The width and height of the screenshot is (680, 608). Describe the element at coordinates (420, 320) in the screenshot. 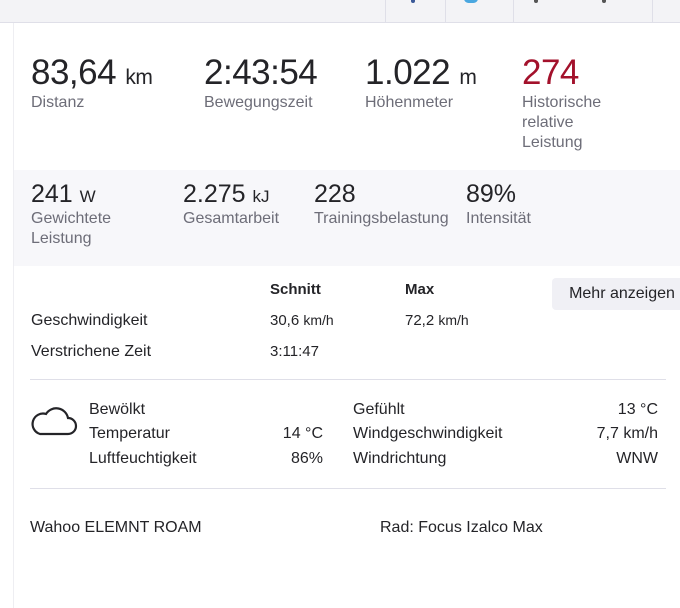

I see `value: 72,2` at that location.